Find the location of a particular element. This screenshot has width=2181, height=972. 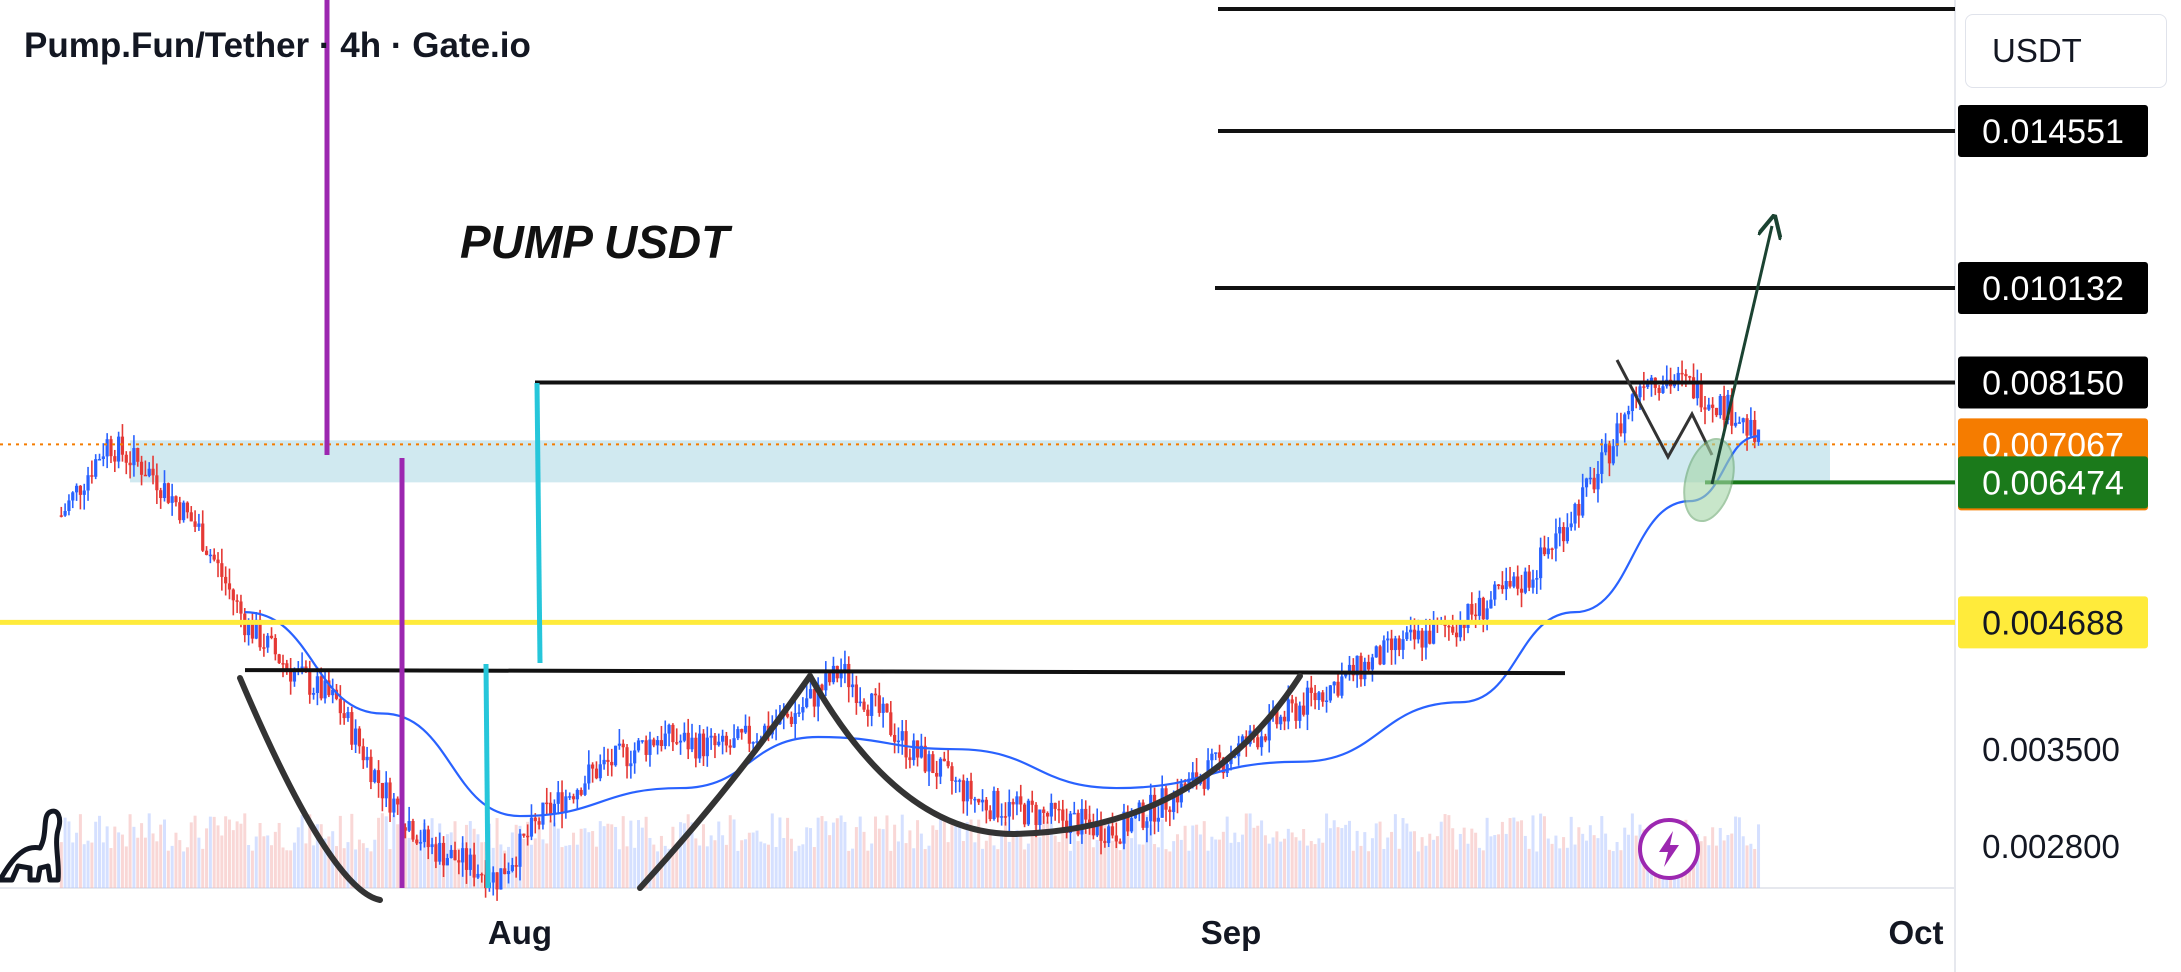

lightning-bolt-icon is located at coordinates (1669, 849).